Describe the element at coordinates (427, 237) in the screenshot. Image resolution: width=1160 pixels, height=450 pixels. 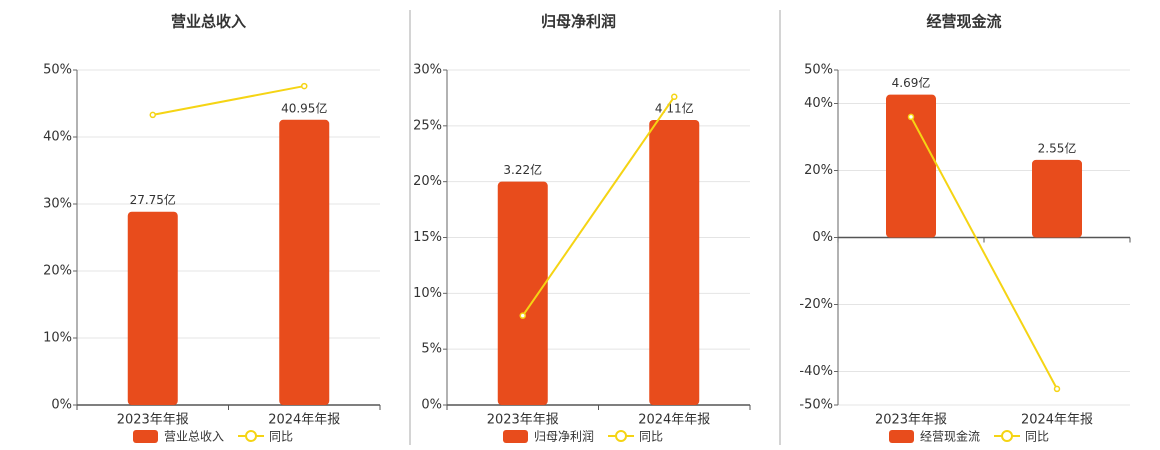
I see `y-tick-label: 15%` at that location.